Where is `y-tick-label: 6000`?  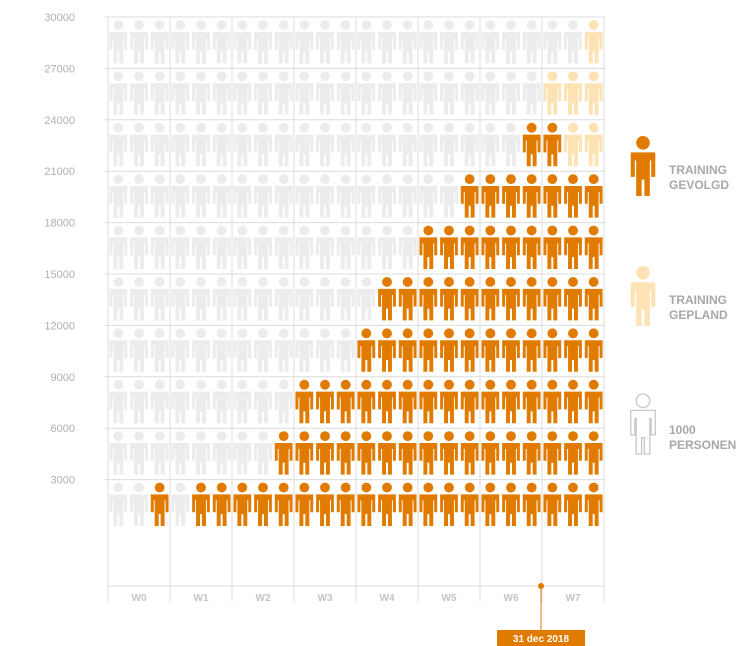 y-tick-label: 6000 is located at coordinates (63, 429).